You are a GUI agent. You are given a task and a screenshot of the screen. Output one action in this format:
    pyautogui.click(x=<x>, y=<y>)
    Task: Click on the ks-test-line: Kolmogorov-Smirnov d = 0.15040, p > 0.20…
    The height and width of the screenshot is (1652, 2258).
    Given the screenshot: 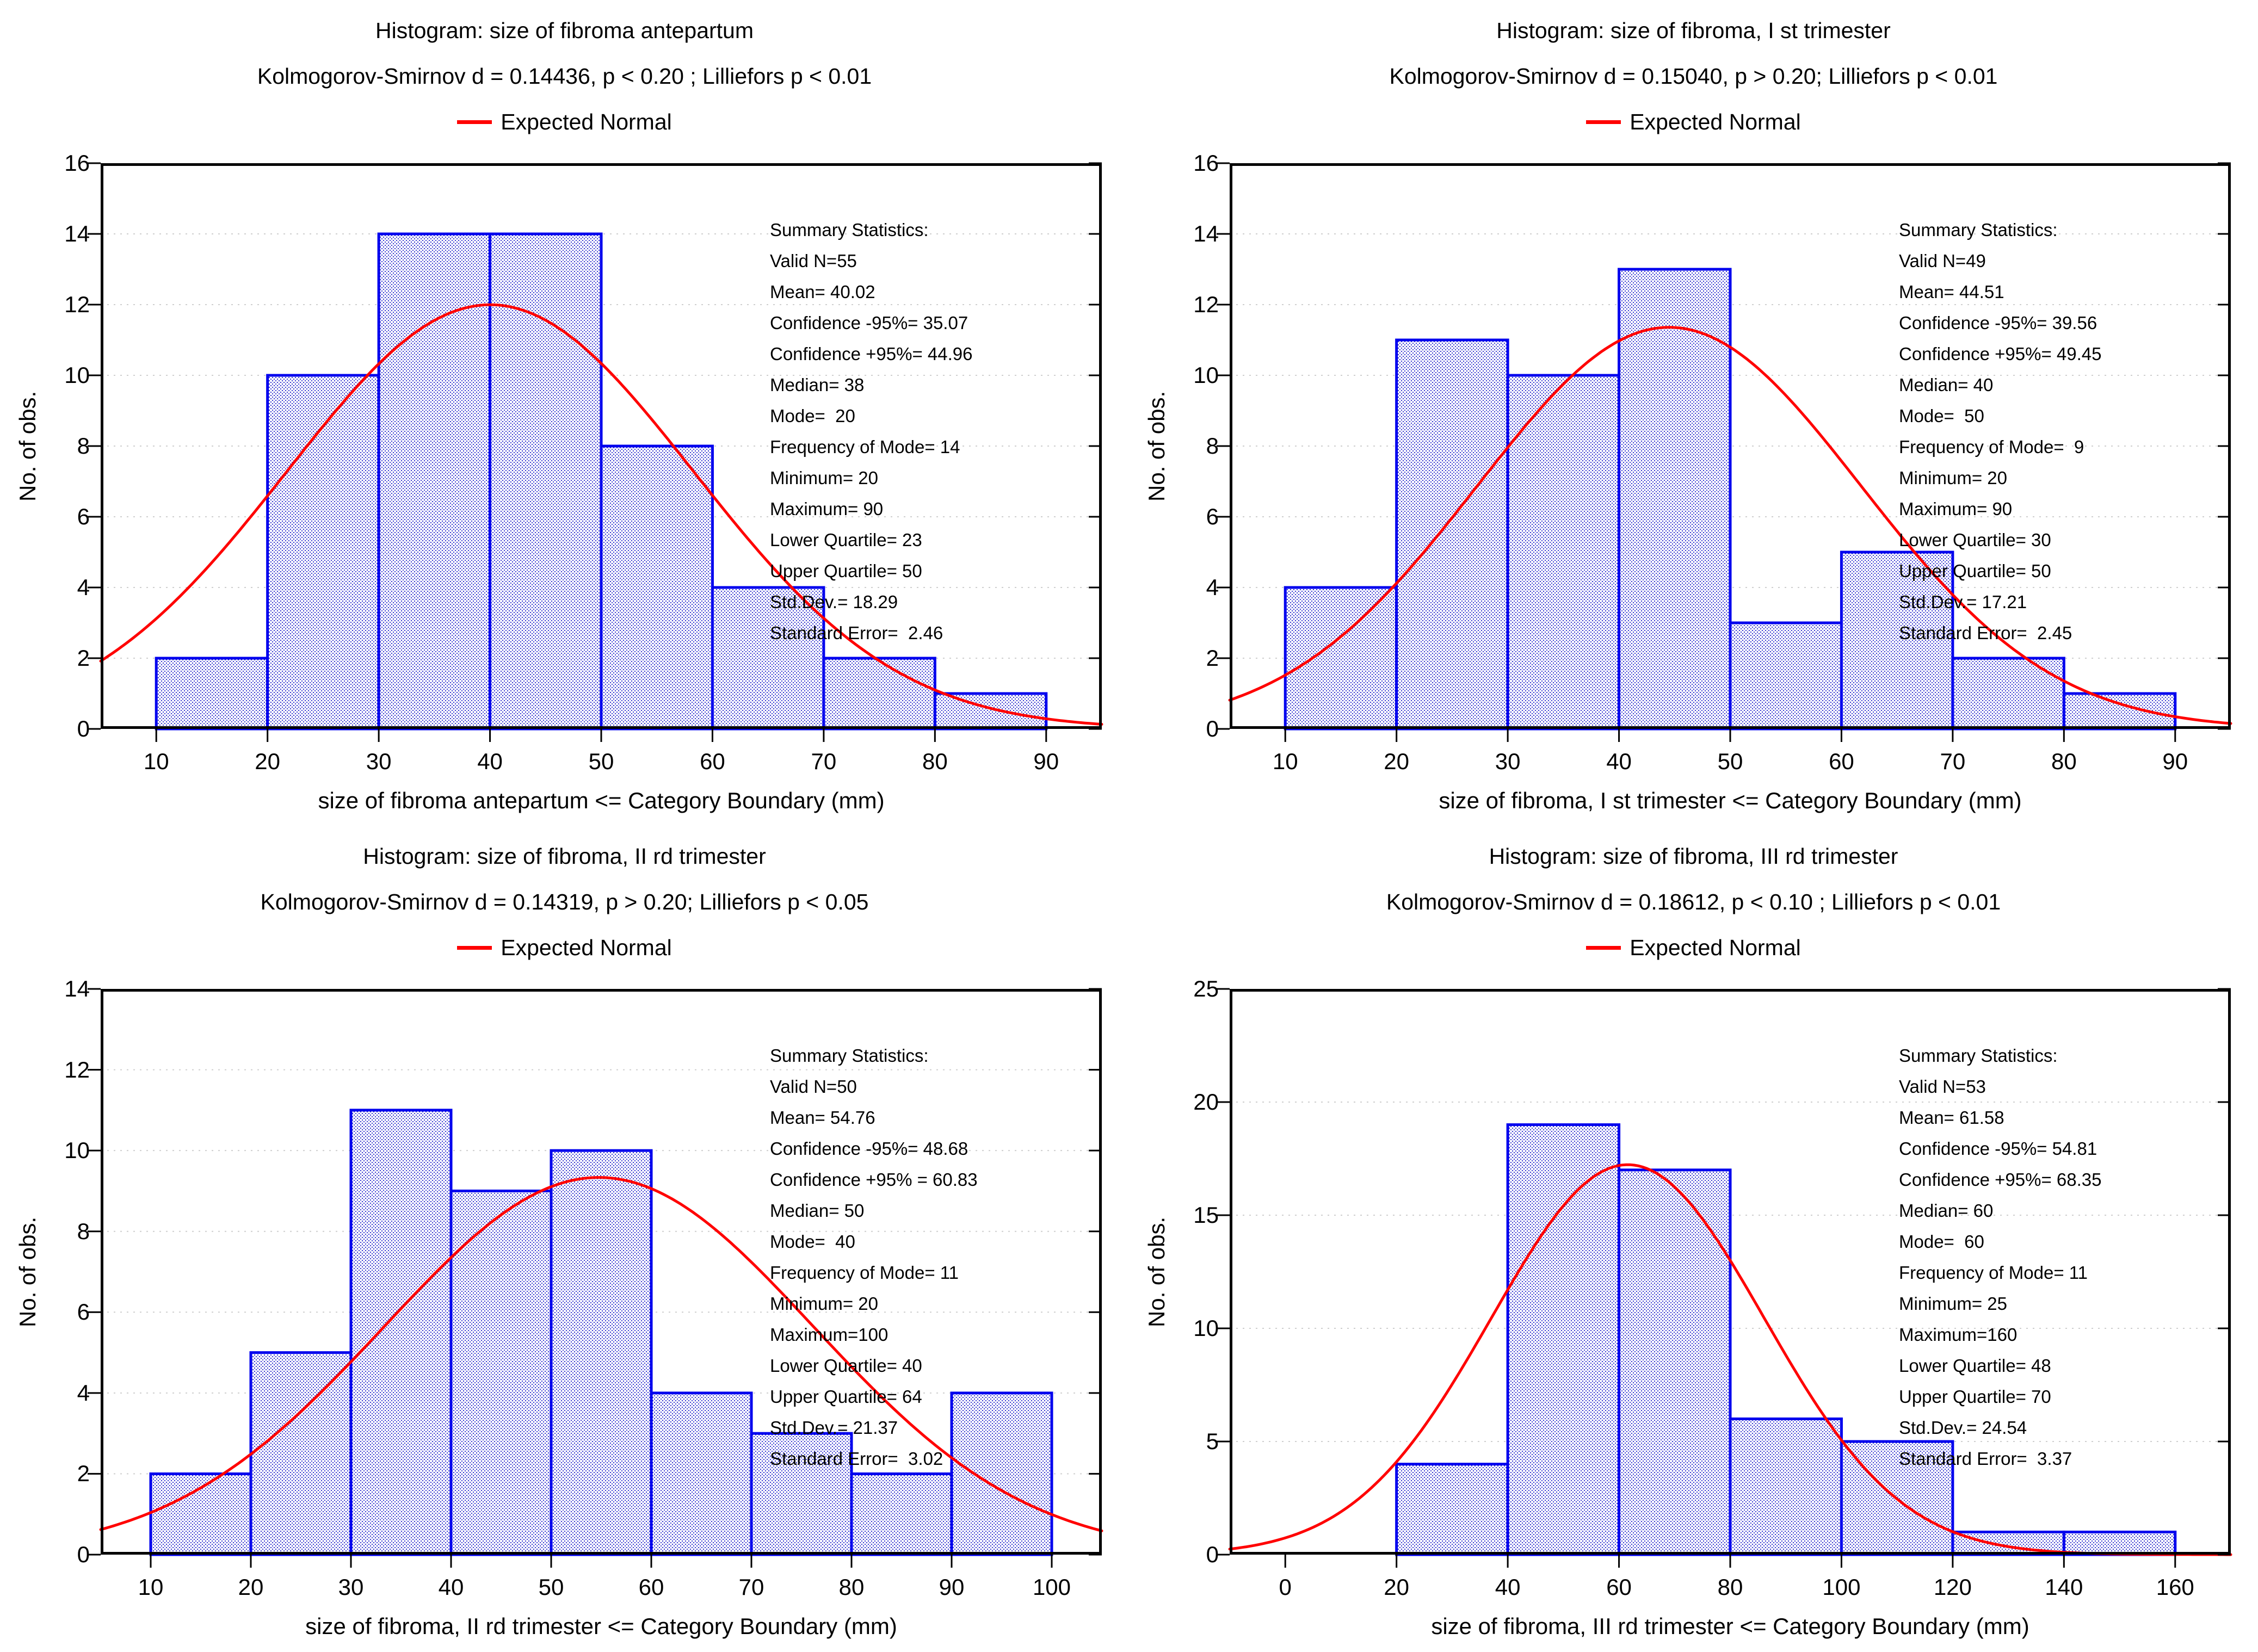 What is the action you would take?
    pyautogui.click(x=1693, y=76)
    